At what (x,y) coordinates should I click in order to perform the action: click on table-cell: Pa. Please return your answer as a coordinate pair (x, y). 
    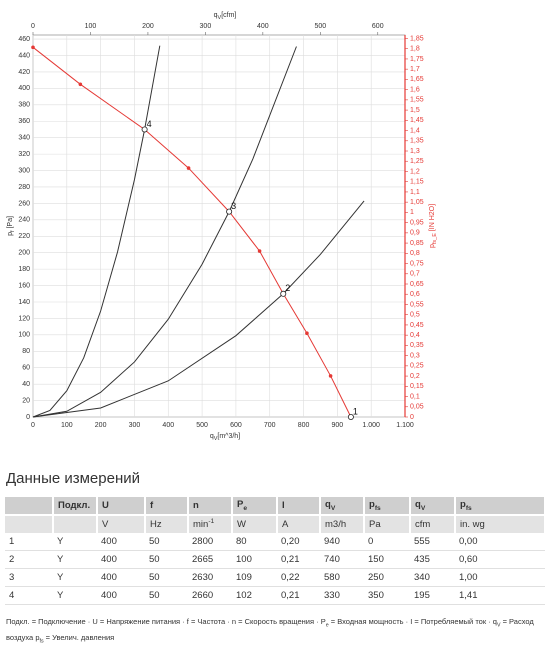
    Looking at the image, I should click on (387, 523).